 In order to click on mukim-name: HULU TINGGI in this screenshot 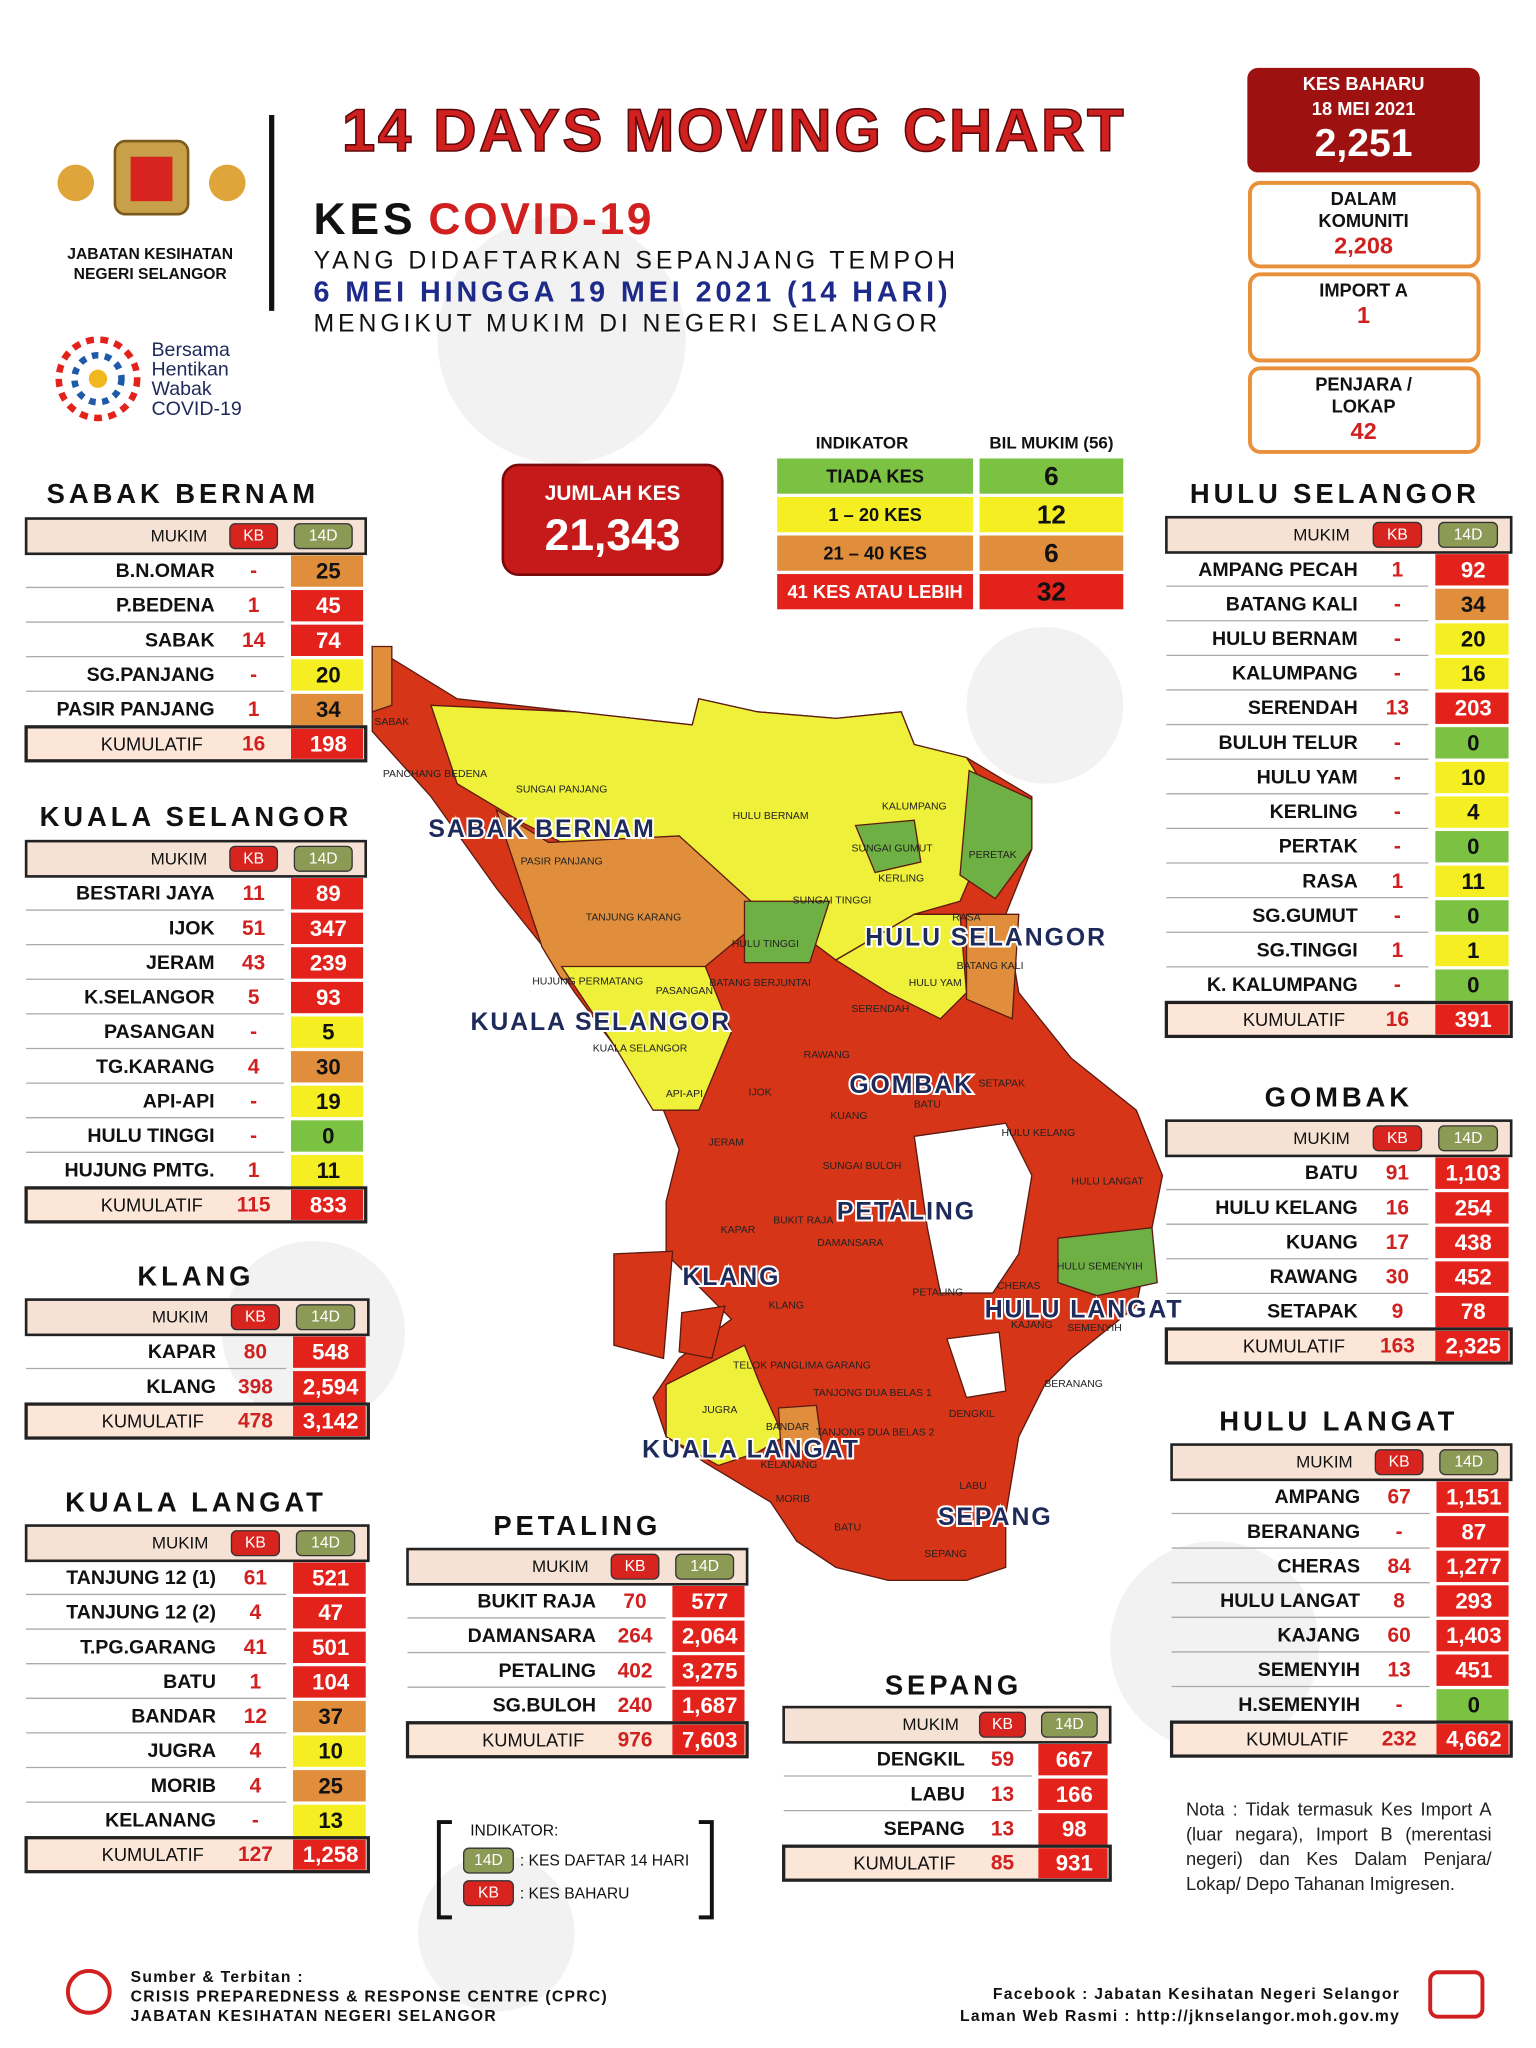, I will do `click(150, 1136)`.